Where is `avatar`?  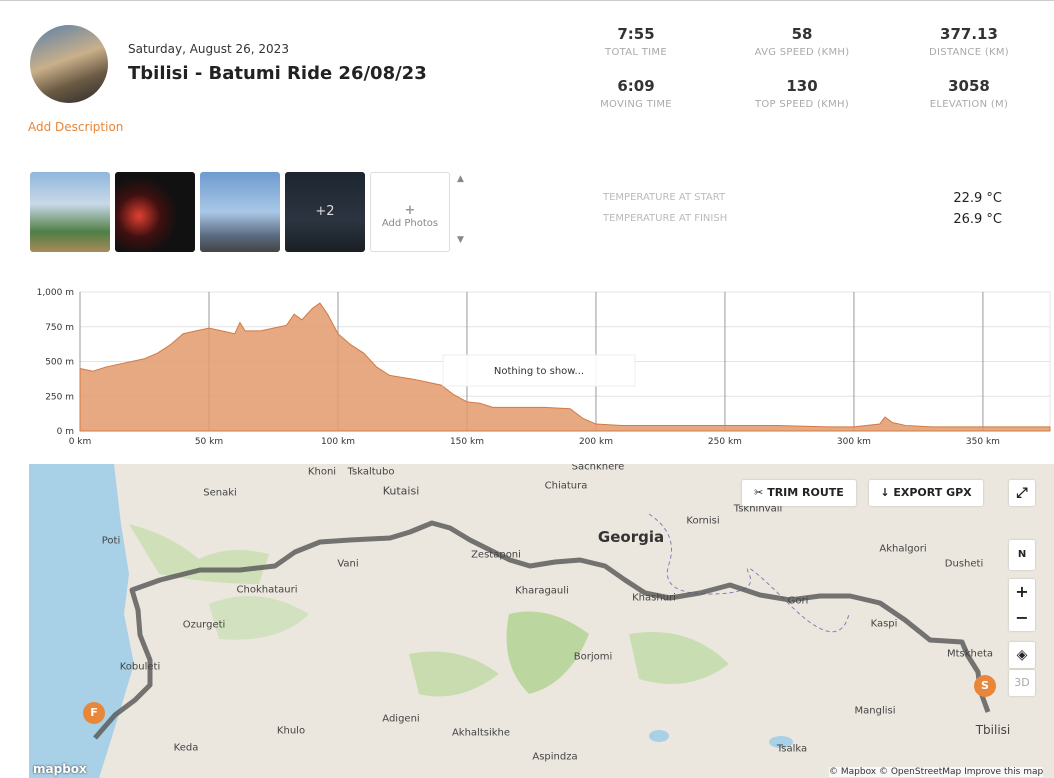 avatar is located at coordinates (69, 64).